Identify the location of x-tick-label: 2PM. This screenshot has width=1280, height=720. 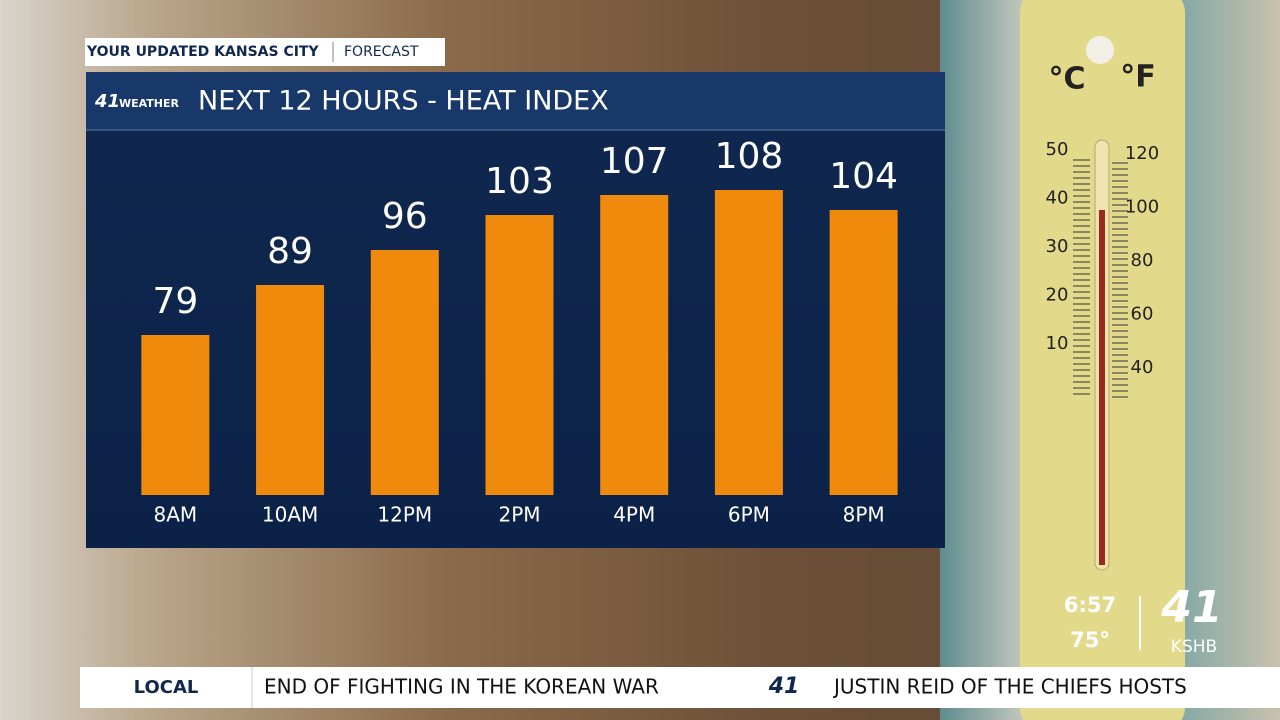
(519, 515).